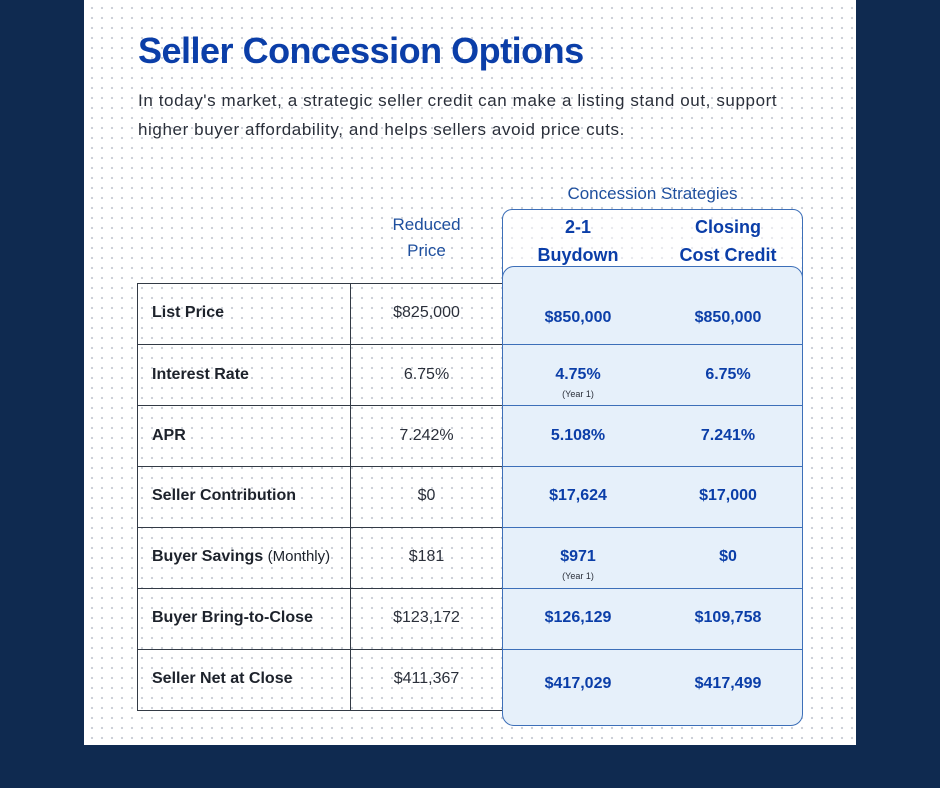 The width and height of the screenshot is (940, 788). I want to click on buydown-buyer-savings-note: (Year 1), so click(578, 576).